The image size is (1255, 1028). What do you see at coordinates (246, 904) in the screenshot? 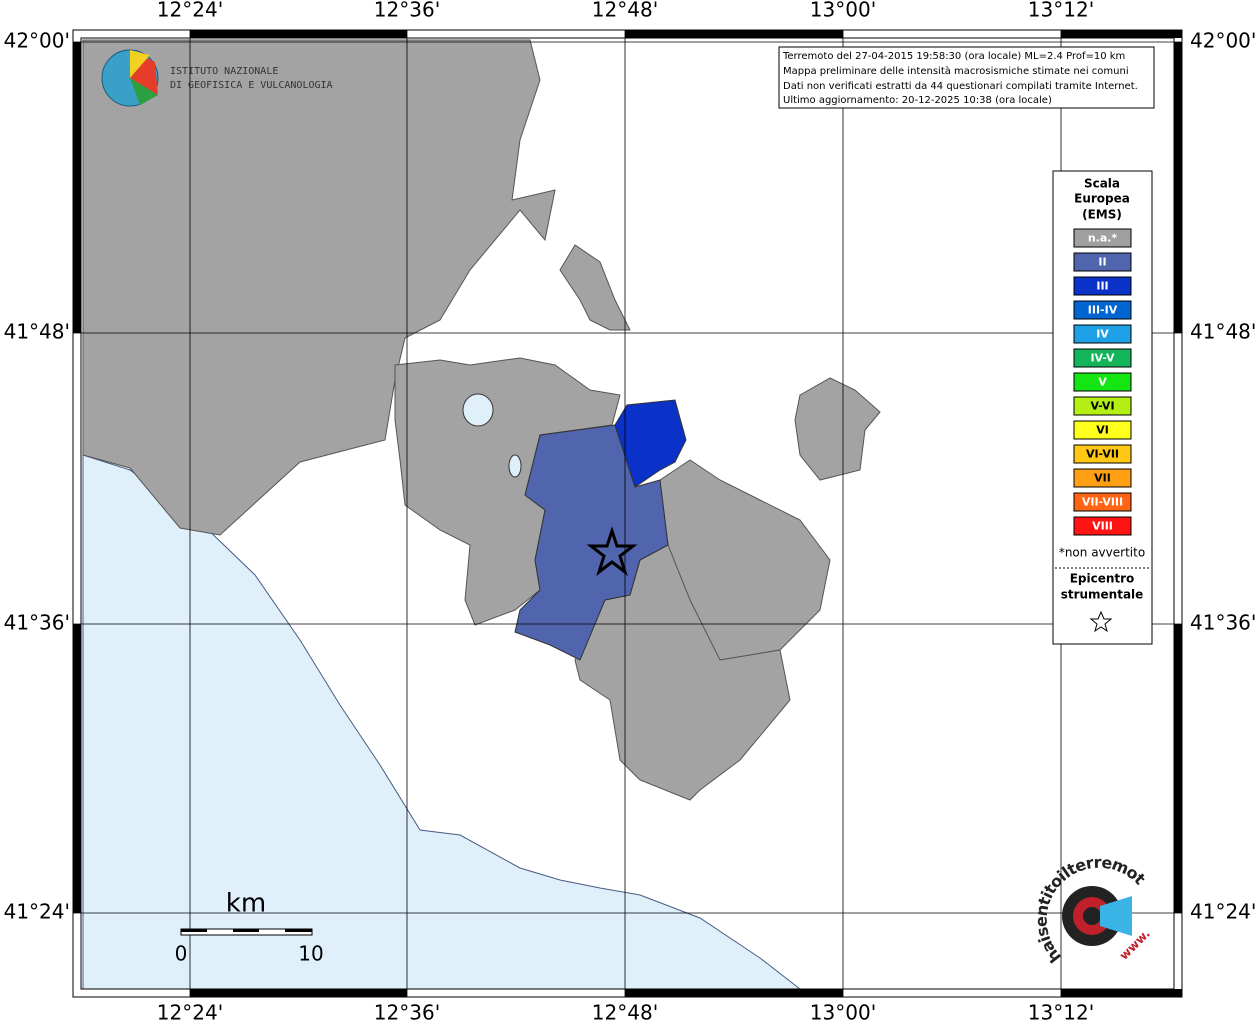
I see `scale-unit: km` at bounding box center [246, 904].